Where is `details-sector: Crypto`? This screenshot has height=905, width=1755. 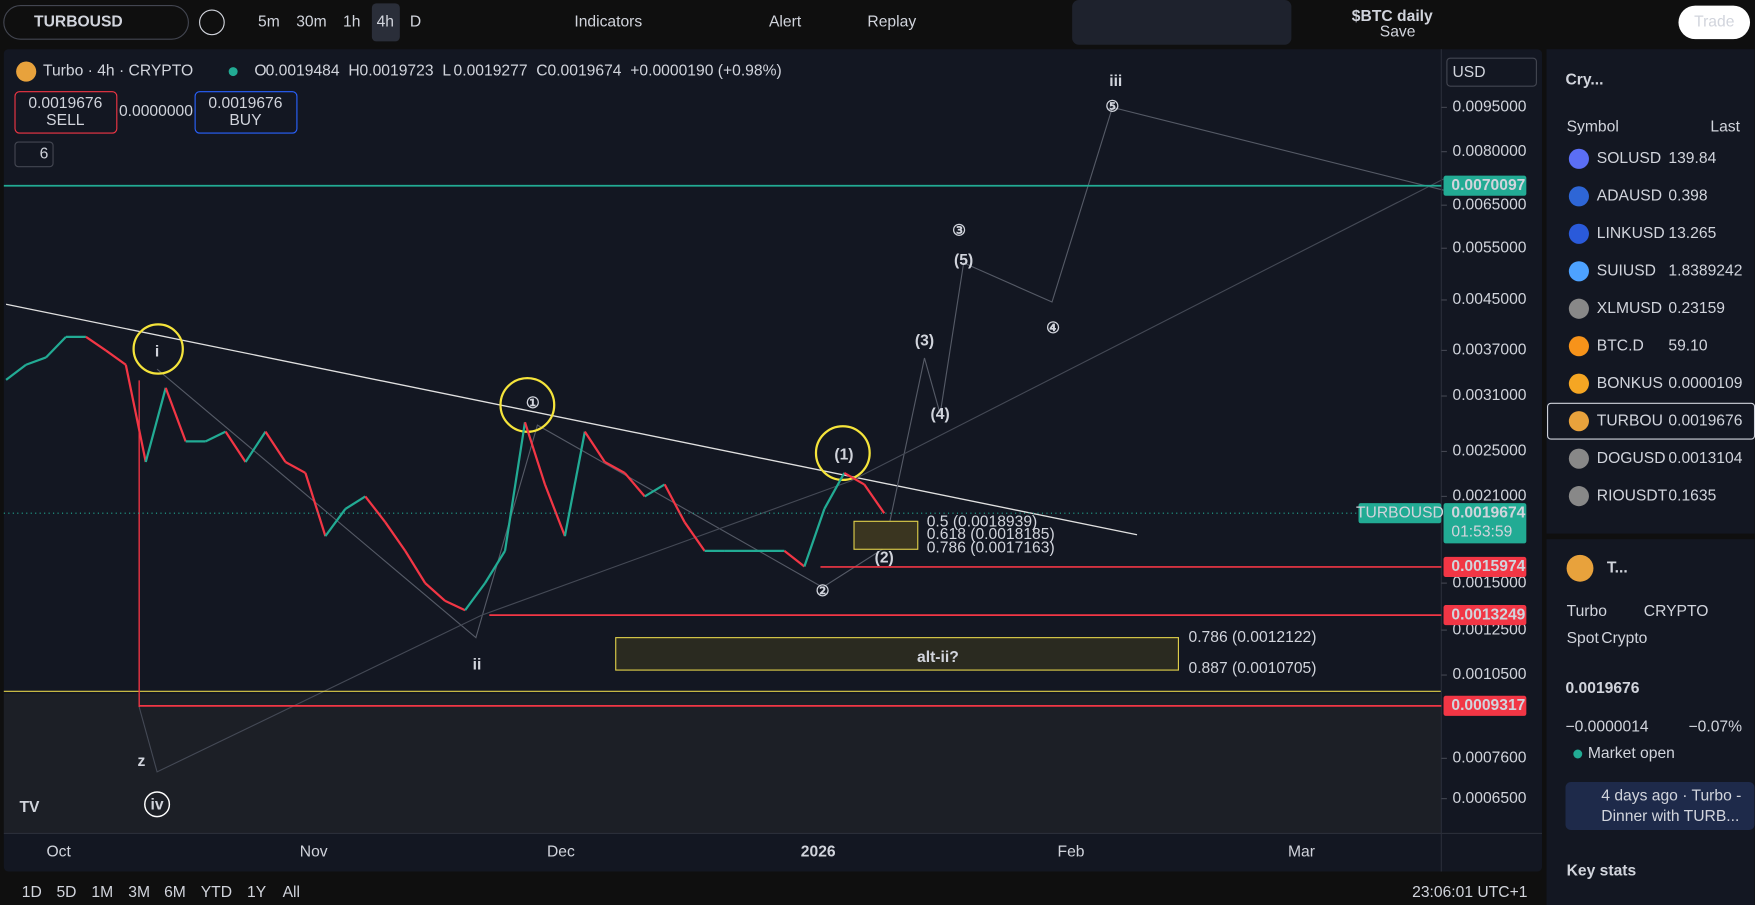
details-sector: Crypto is located at coordinates (1624, 638).